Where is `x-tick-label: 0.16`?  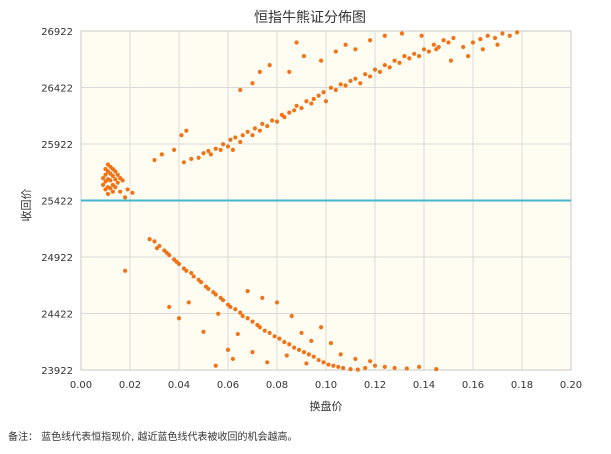 x-tick-label: 0.16 is located at coordinates (473, 385).